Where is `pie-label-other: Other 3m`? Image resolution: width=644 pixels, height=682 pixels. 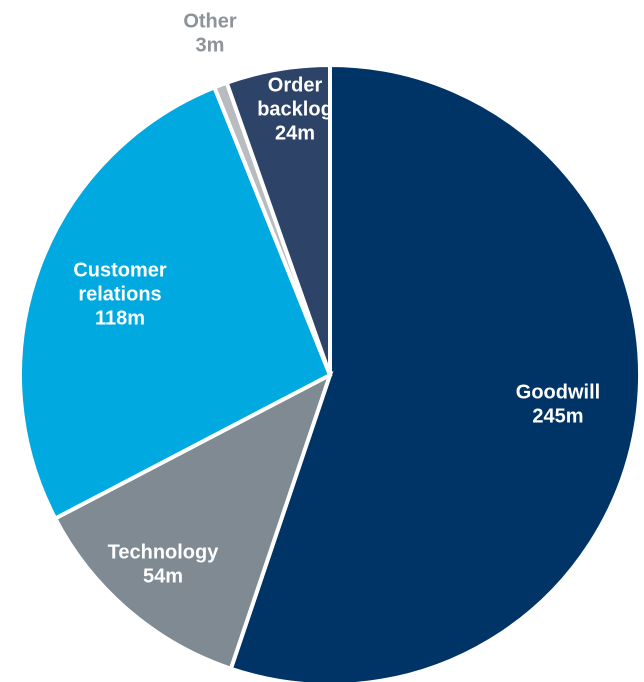
pie-label-other: Other 3m is located at coordinates (210, 33).